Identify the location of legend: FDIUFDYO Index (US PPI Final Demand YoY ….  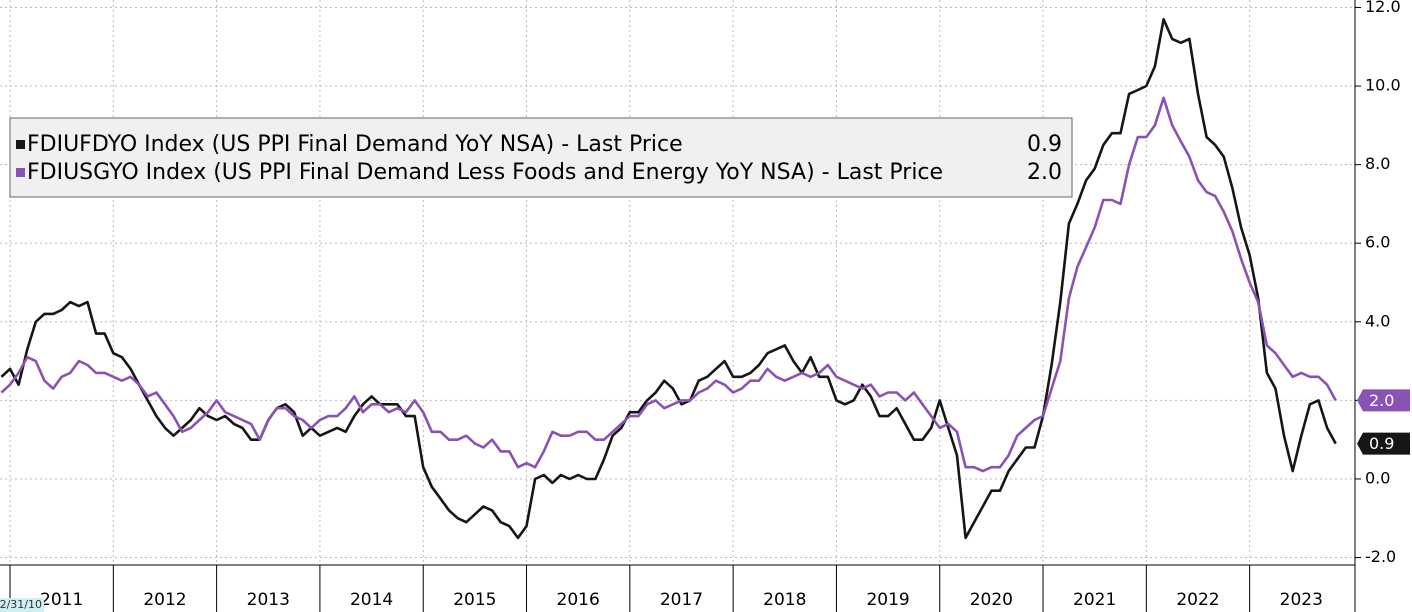
(541, 157).